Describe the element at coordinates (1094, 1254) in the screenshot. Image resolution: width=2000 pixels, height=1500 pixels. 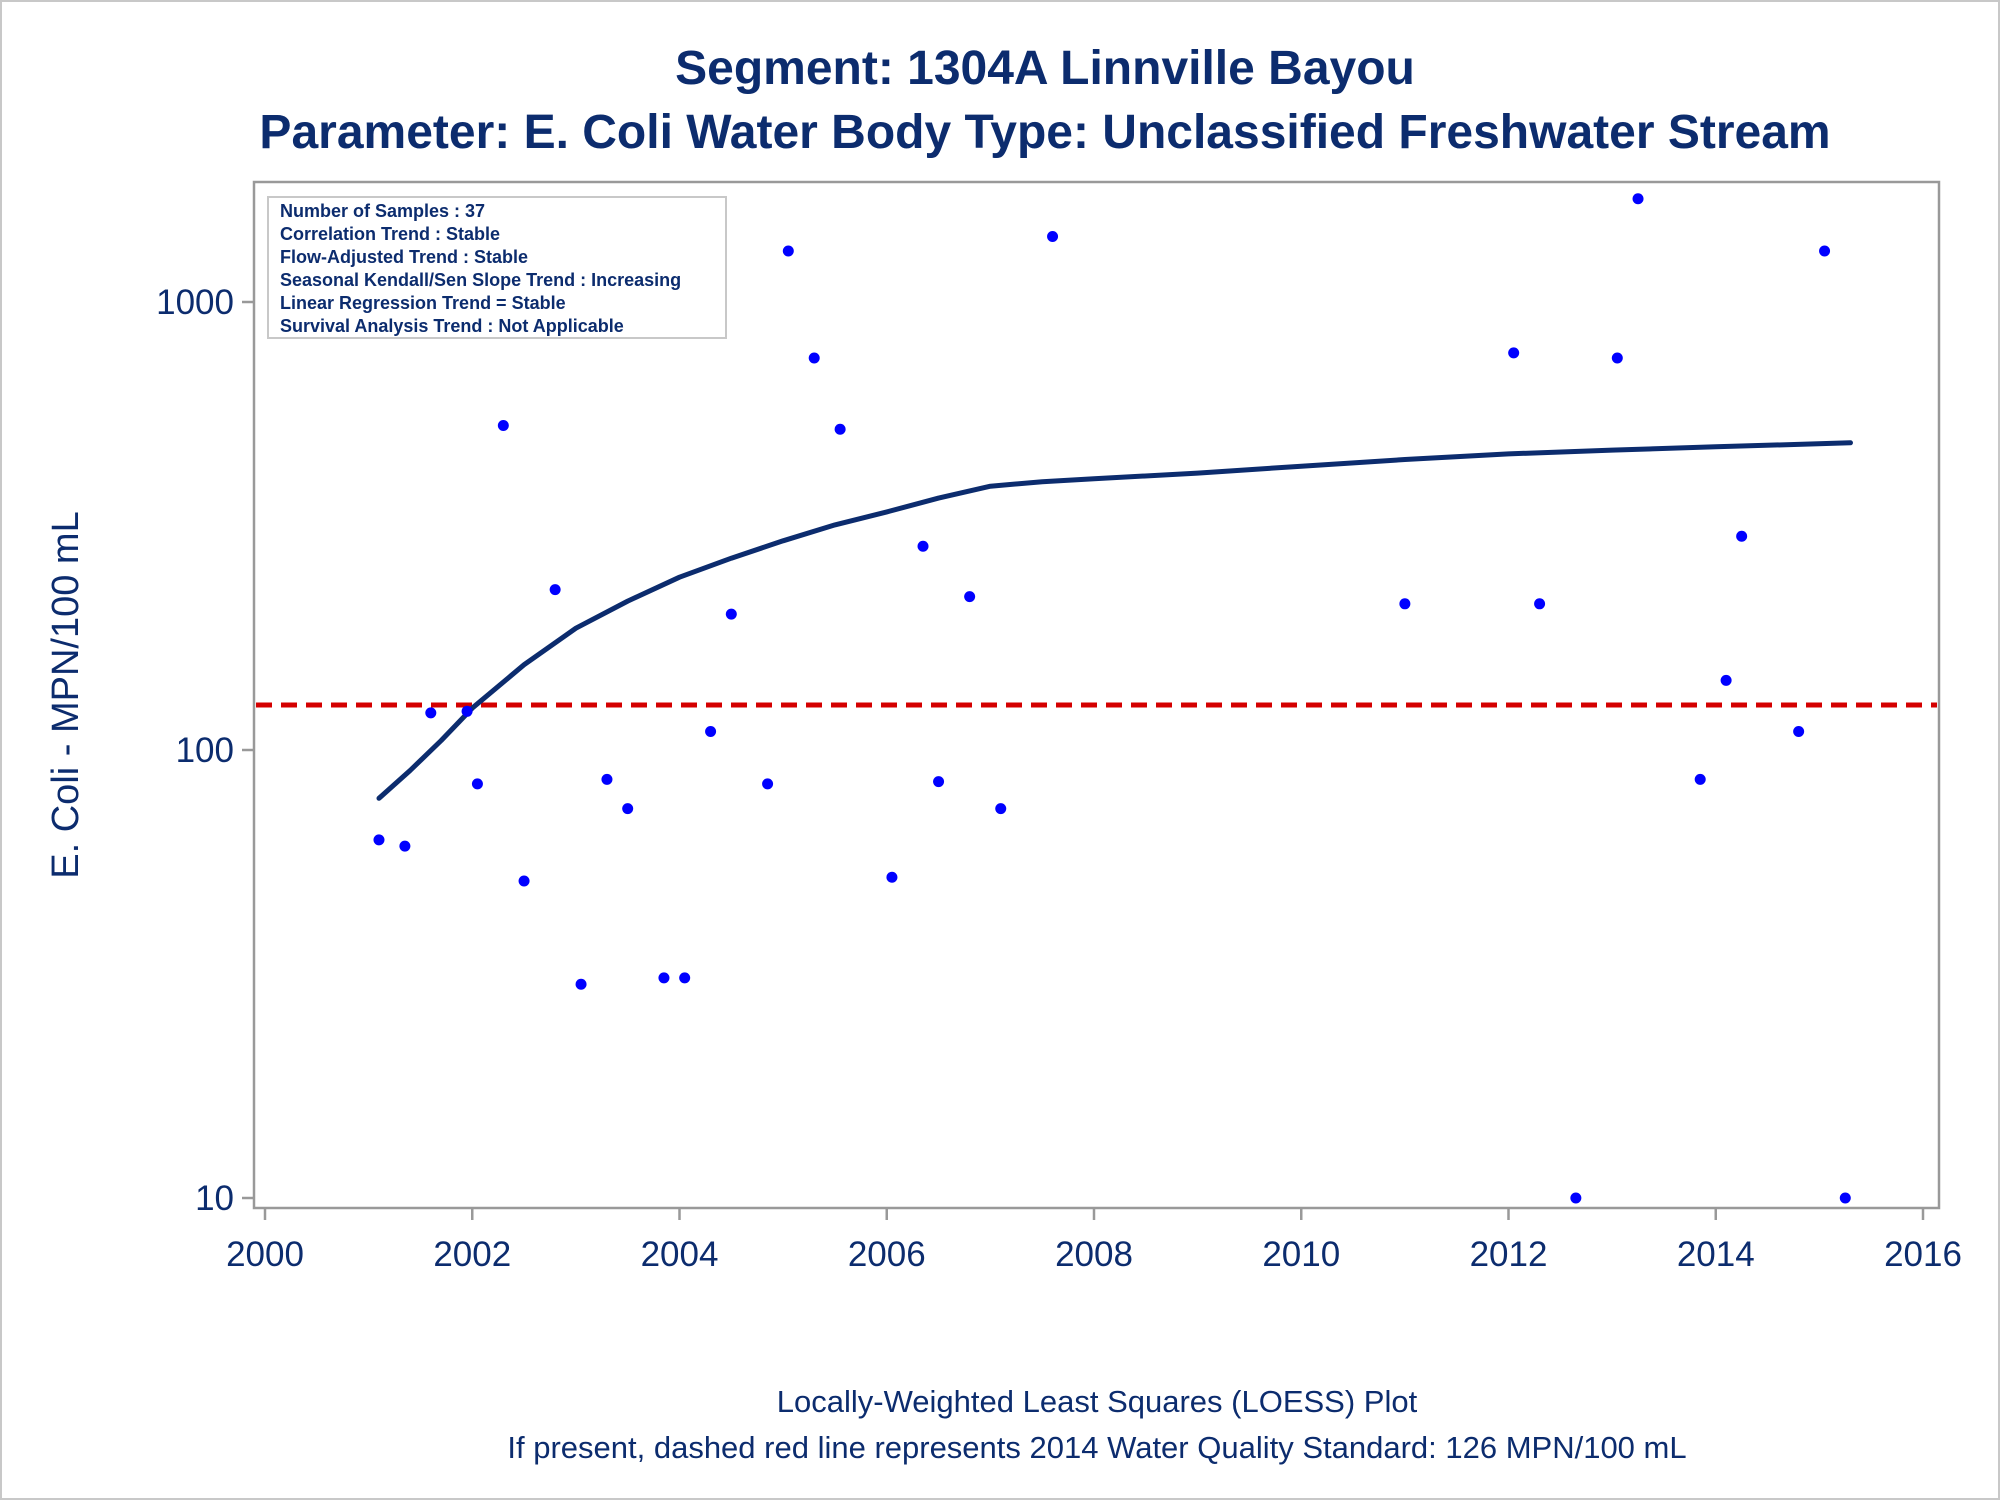
I see `x-tick-label-4: 2008` at that location.